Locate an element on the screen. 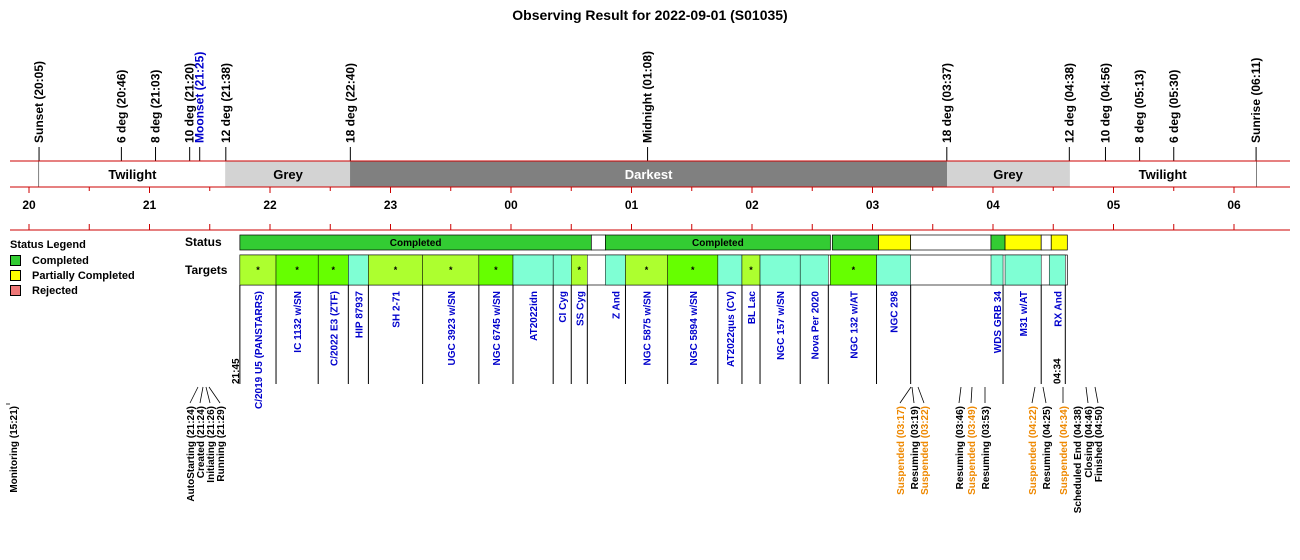 Image resolution: width=1300 pixels, height=560 pixels. target-name: HIP 87937 is located at coordinates (359, 315).